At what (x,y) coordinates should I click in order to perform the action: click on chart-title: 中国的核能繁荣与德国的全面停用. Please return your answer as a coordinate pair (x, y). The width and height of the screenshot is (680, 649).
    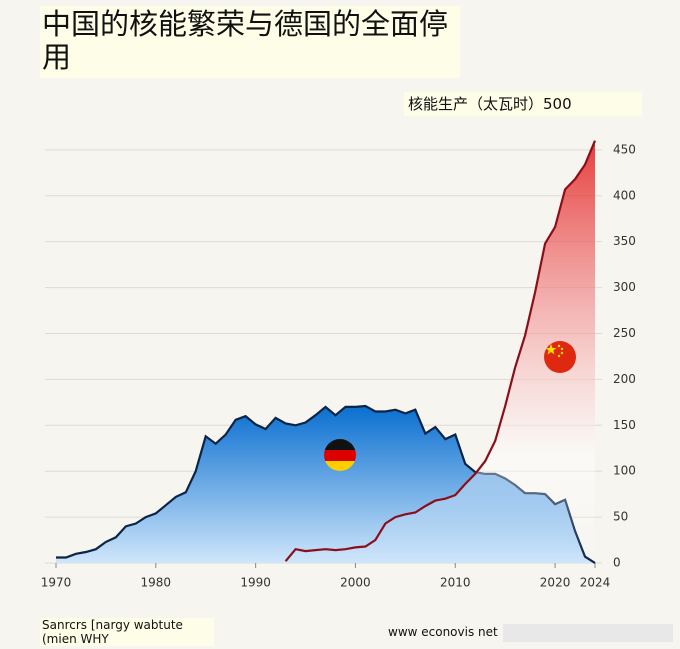
    Looking at the image, I should click on (250, 42).